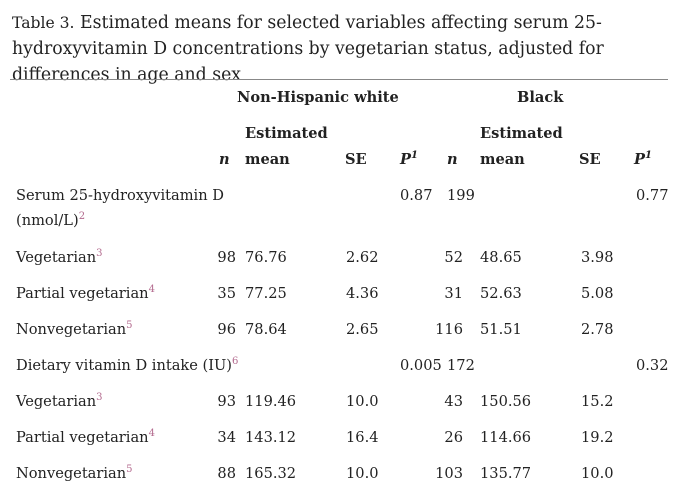 Image resolution: width=681 pixels, height=501 pixels. What do you see at coordinates (597, 437) in the screenshot?
I see `cell-black-se: 19.2` at bounding box center [597, 437].